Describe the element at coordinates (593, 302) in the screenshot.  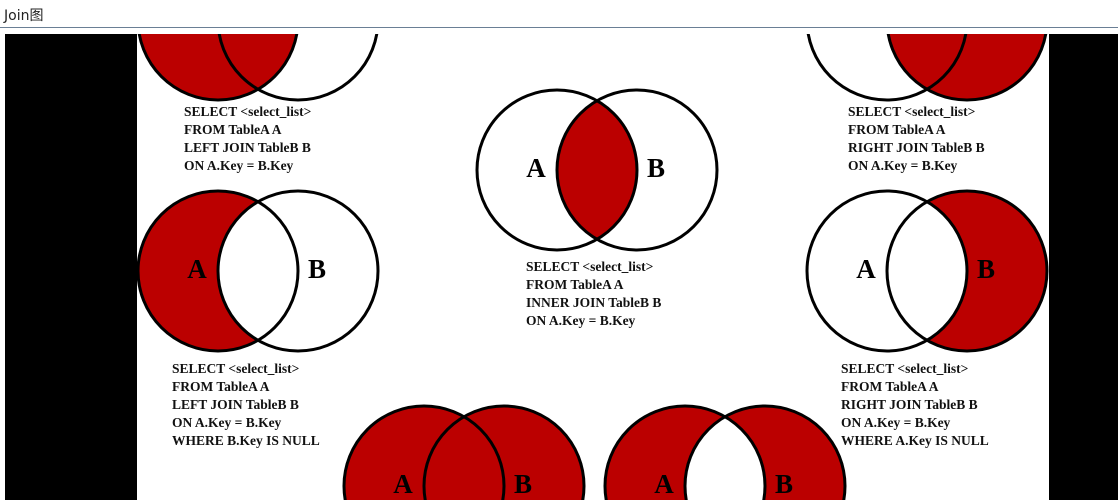
I see `sql-line: INNER JOIN TableB B` at that location.